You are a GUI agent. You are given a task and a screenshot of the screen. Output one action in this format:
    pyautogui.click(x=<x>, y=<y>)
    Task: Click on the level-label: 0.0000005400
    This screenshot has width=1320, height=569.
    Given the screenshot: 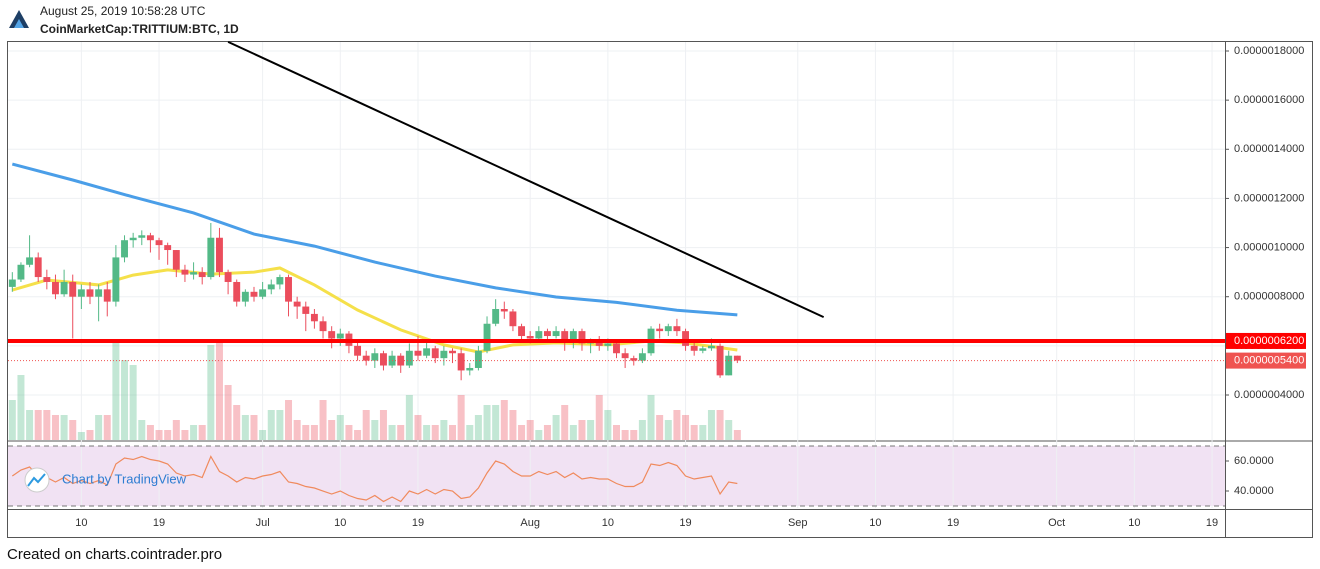 What is the action you would take?
    pyautogui.click(x=1269, y=361)
    